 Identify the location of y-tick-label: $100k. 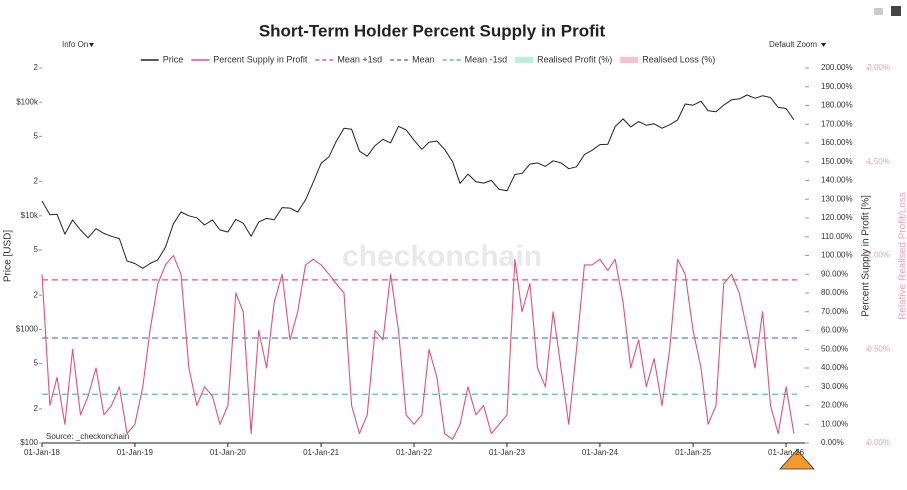
(27, 101).